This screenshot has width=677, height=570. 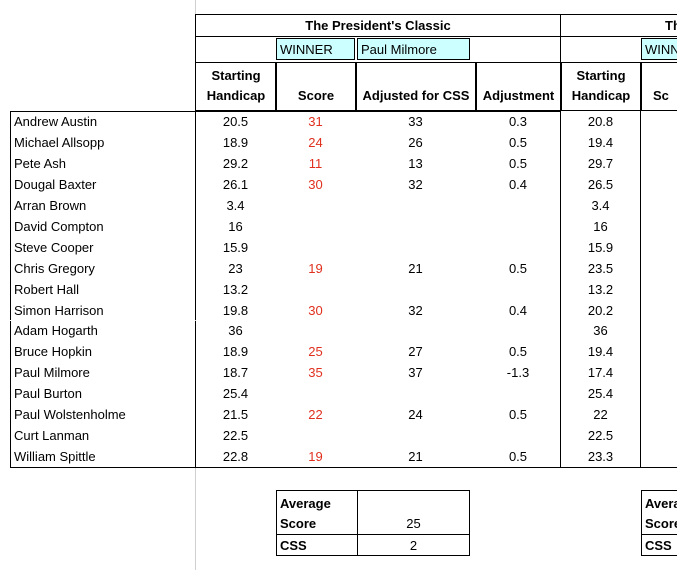 What do you see at coordinates (659, 512) in the screenshot?
I see `next-average-label: Avera Score` at bounding box center [659, 512].